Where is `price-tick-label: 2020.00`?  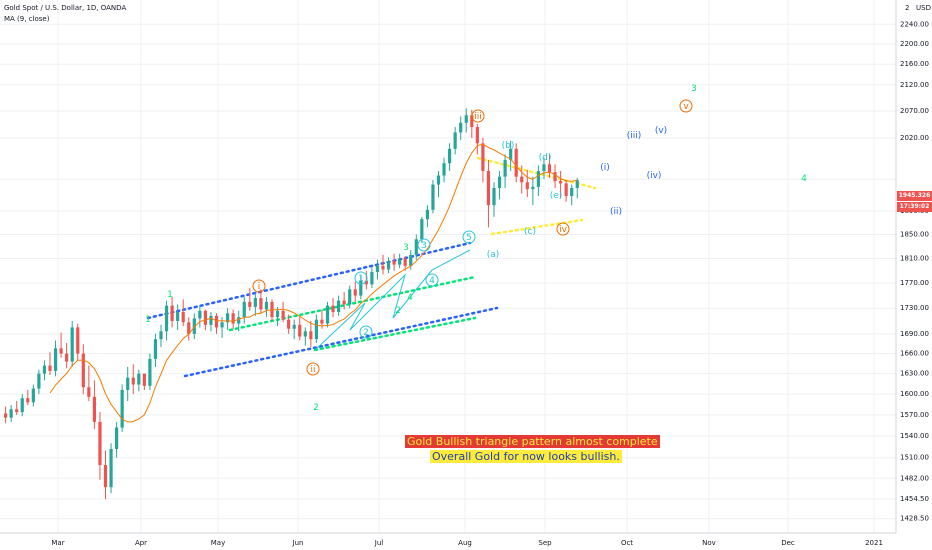
price-tick-label: 2020.00 is located at coordinates (914, 138).